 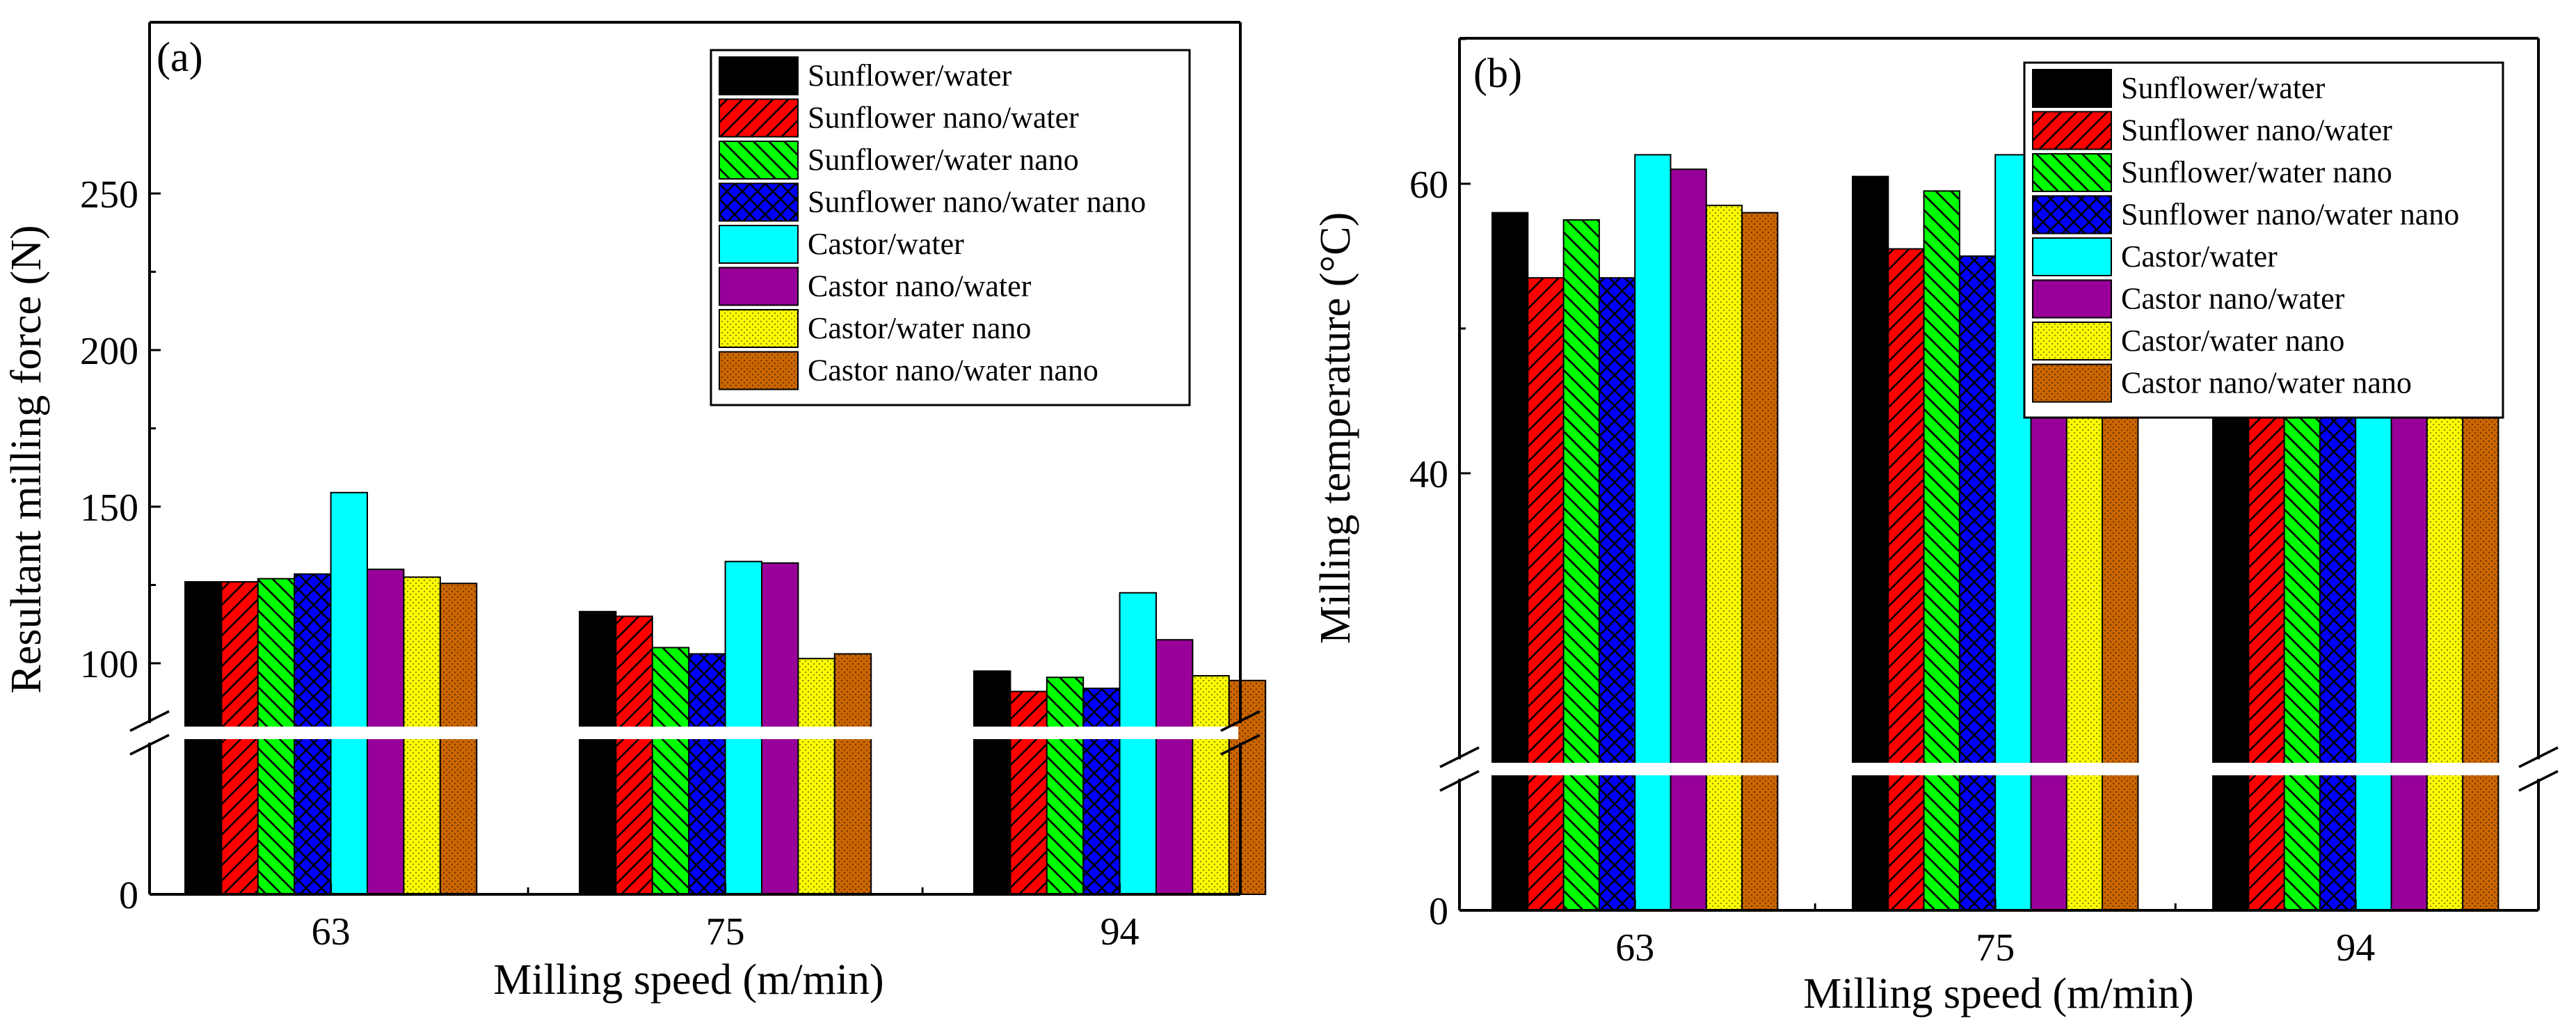 I want to click on bar-b-63-castor-nano-water-nano, so click(x=1760, y=562).